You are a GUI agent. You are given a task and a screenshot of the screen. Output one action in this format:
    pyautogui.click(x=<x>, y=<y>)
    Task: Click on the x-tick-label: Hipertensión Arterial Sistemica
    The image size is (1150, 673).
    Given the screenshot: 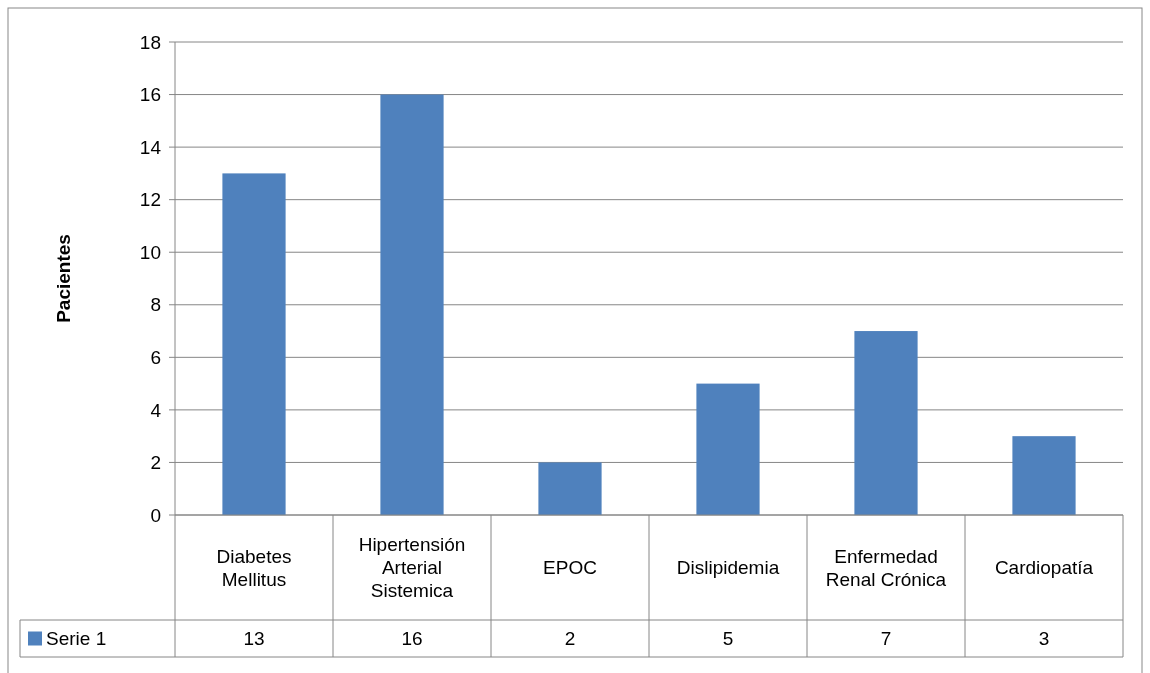 What is the action you would take?
    pyautogui.click(x=412, y=568)
    